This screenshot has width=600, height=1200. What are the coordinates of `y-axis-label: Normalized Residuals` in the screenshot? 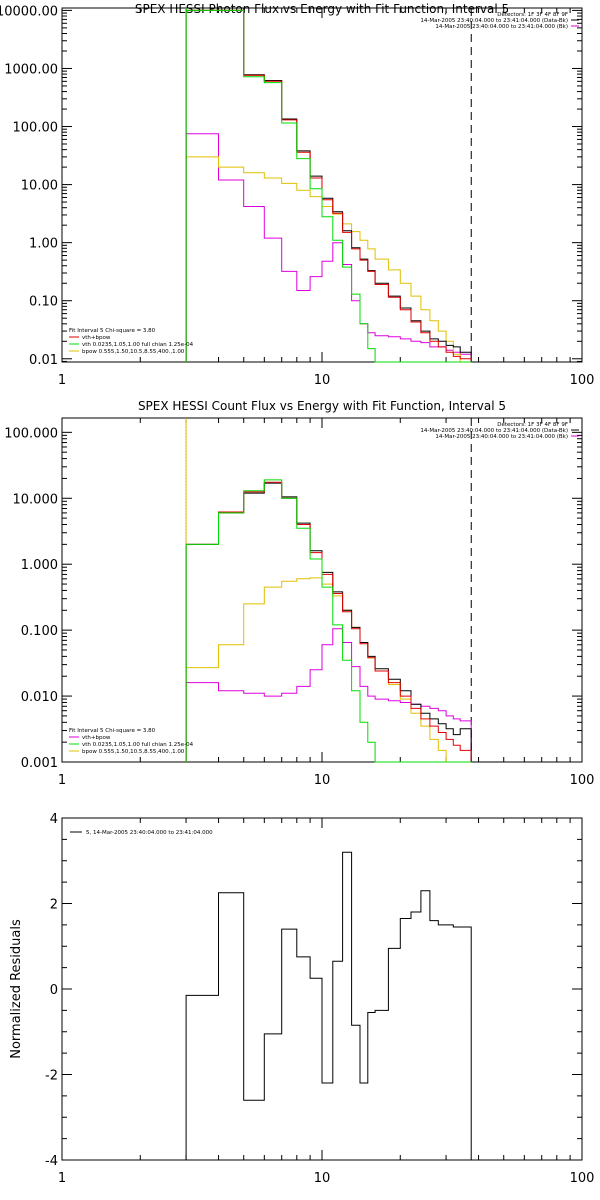 It's located at (16, 989).